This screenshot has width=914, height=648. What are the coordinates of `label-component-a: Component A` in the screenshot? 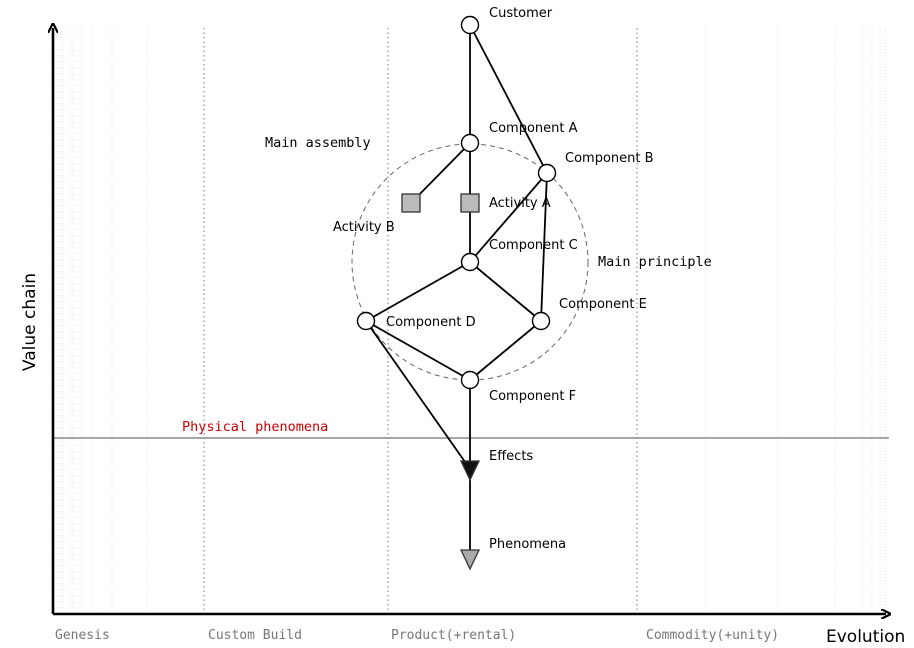 It's located at (533, 128).